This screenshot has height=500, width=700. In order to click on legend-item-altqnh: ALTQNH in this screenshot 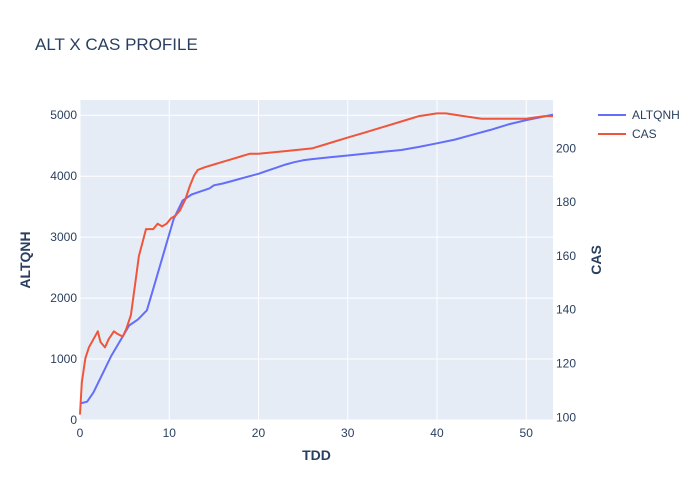, I will do `click(639, 115)`.